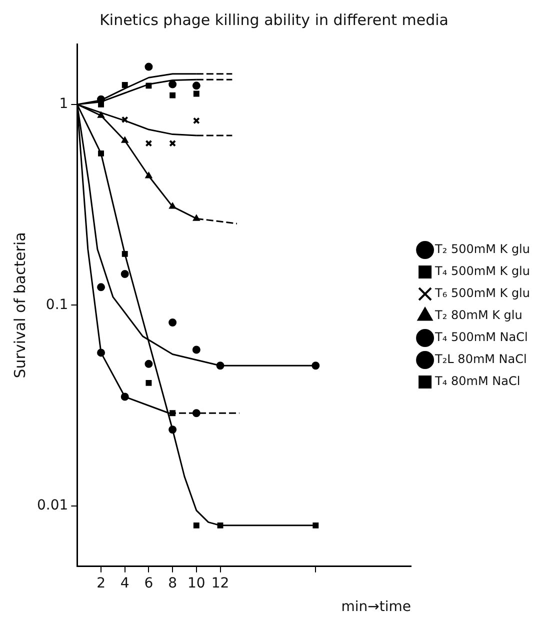 The height and width of the screenshot is (630, 558). What do you see at coordinates (196, 583) in the screenshot?
I see `x-tick-label: 10` at bounding box center [196, 583].